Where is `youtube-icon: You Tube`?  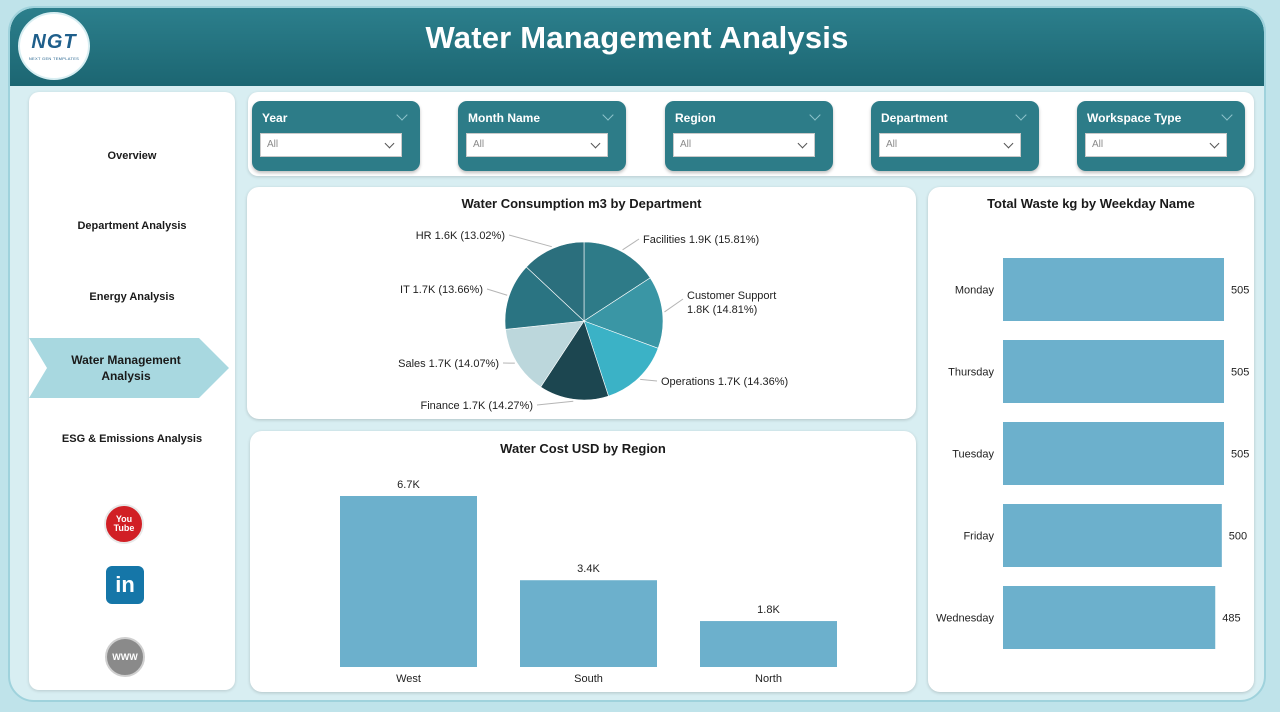 youtube-icon: You Tube is located at coordinates (124, 524).